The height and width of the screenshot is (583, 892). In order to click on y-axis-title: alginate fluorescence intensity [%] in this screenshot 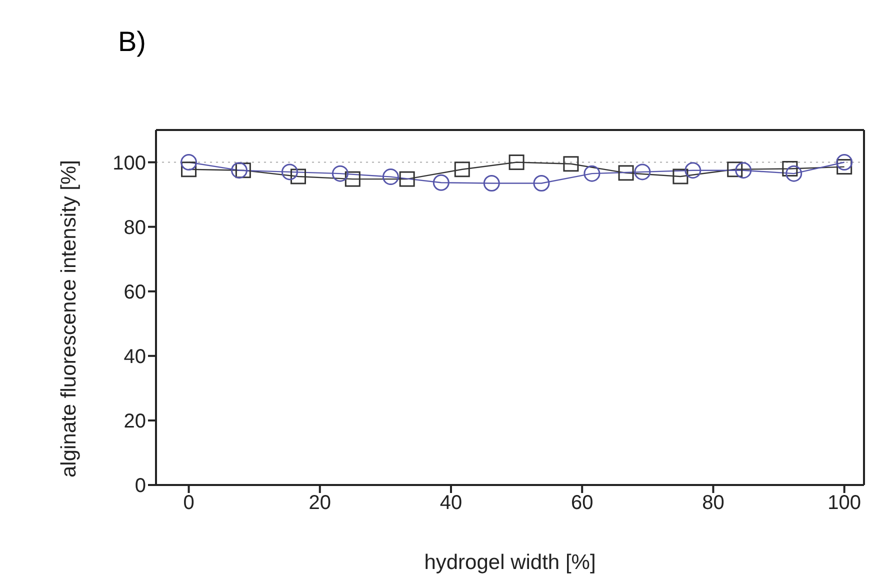, I will do `click(68, 319)`.